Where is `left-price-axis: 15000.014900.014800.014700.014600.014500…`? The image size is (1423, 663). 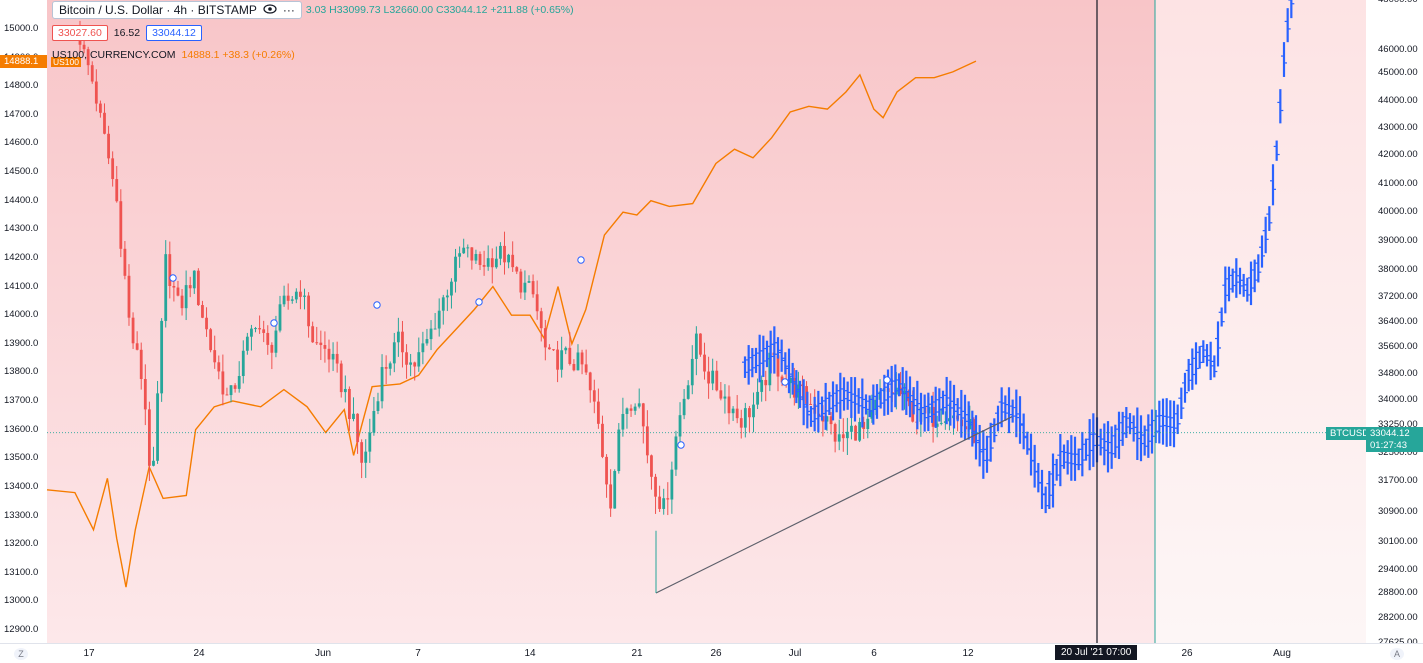
left-price-axis: 15000.014900.014800.014700.014600.014500… is located at coordinates (23, 321).